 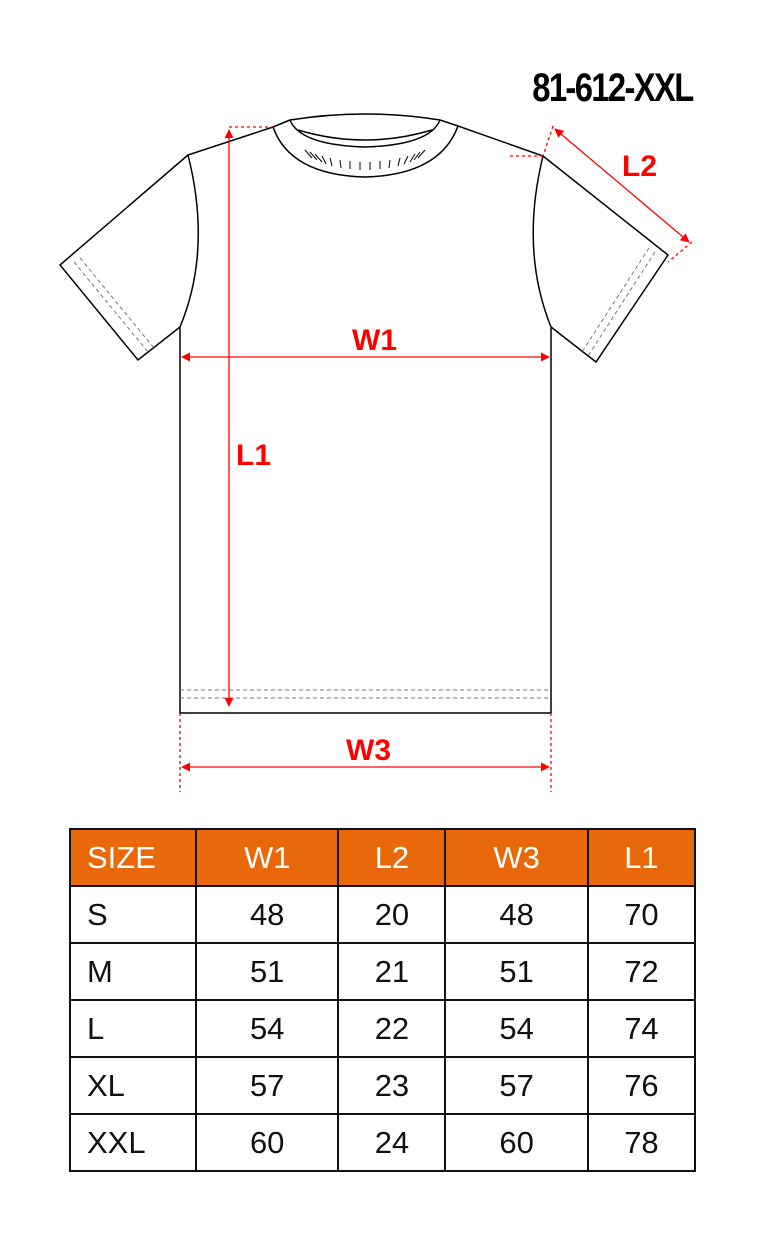 I want to click on table-cell: 23, so click(x=392, y=1085).